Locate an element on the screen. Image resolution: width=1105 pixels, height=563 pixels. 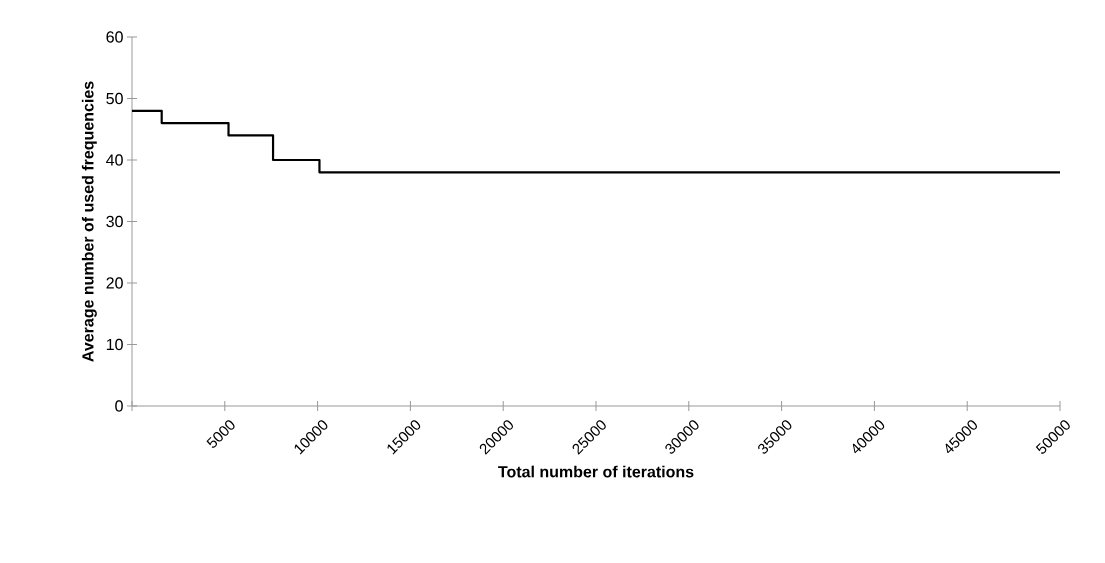
x-axis-title: Total number of iterations is located at coordinates (596, 471).